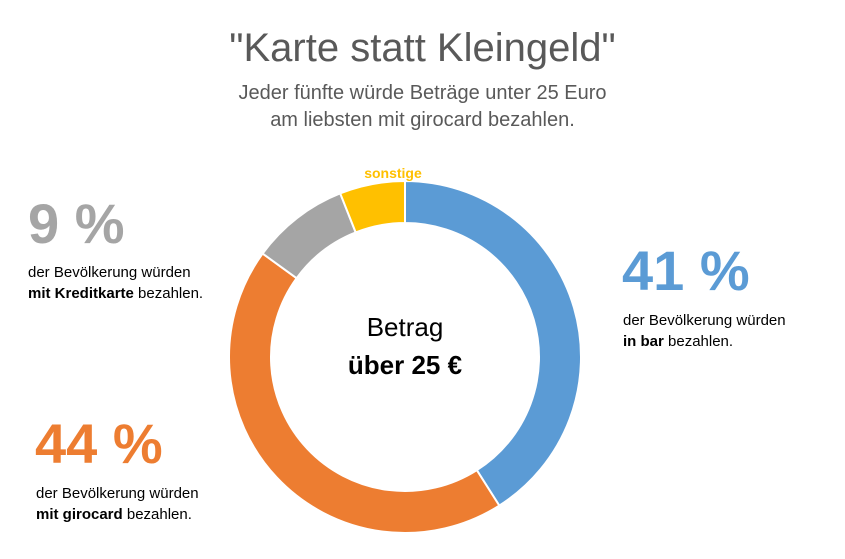 This screenshot has width=845, height=559. Describe the element at coordinates (168, 293) in the screenshot. I see `kredit-desc-rest: bezahlen.` at that location.